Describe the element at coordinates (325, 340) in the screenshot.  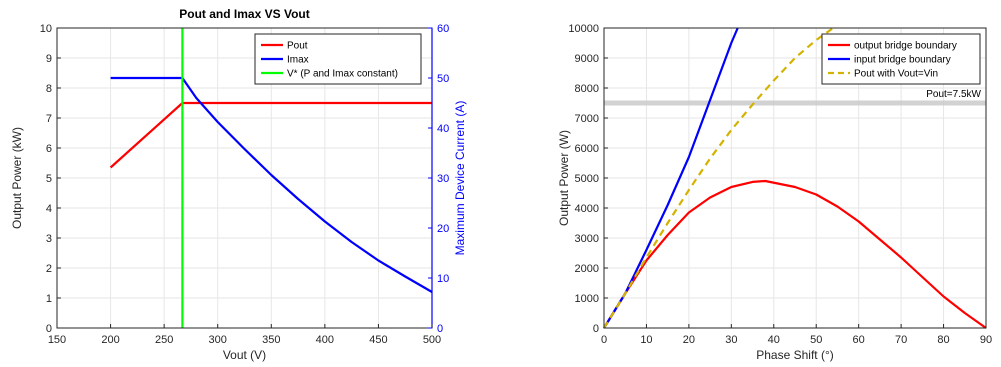
I see `x-tick-label: 400` at that location.